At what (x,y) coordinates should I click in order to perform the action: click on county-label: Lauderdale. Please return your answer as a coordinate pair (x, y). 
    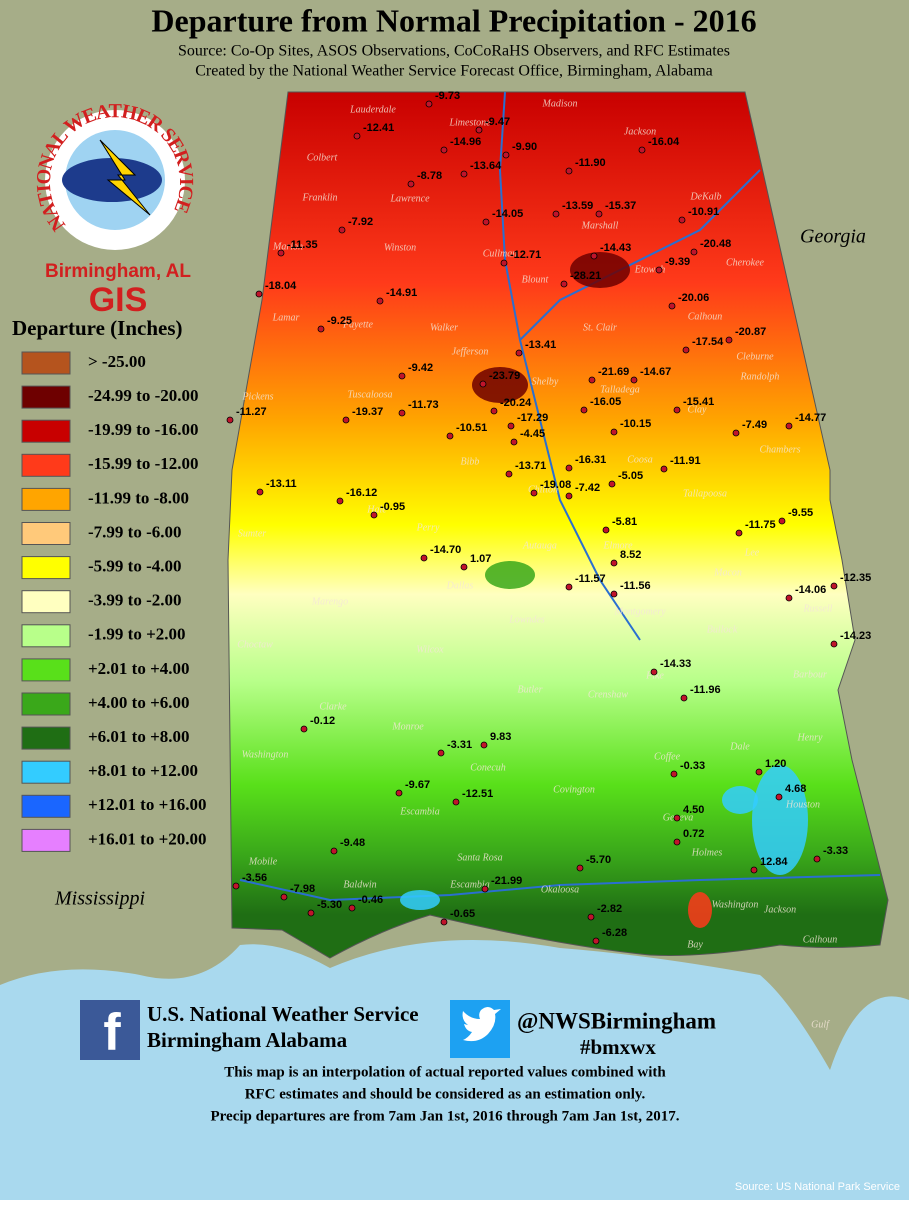
    Looking at the image, I should click on (372, 109).